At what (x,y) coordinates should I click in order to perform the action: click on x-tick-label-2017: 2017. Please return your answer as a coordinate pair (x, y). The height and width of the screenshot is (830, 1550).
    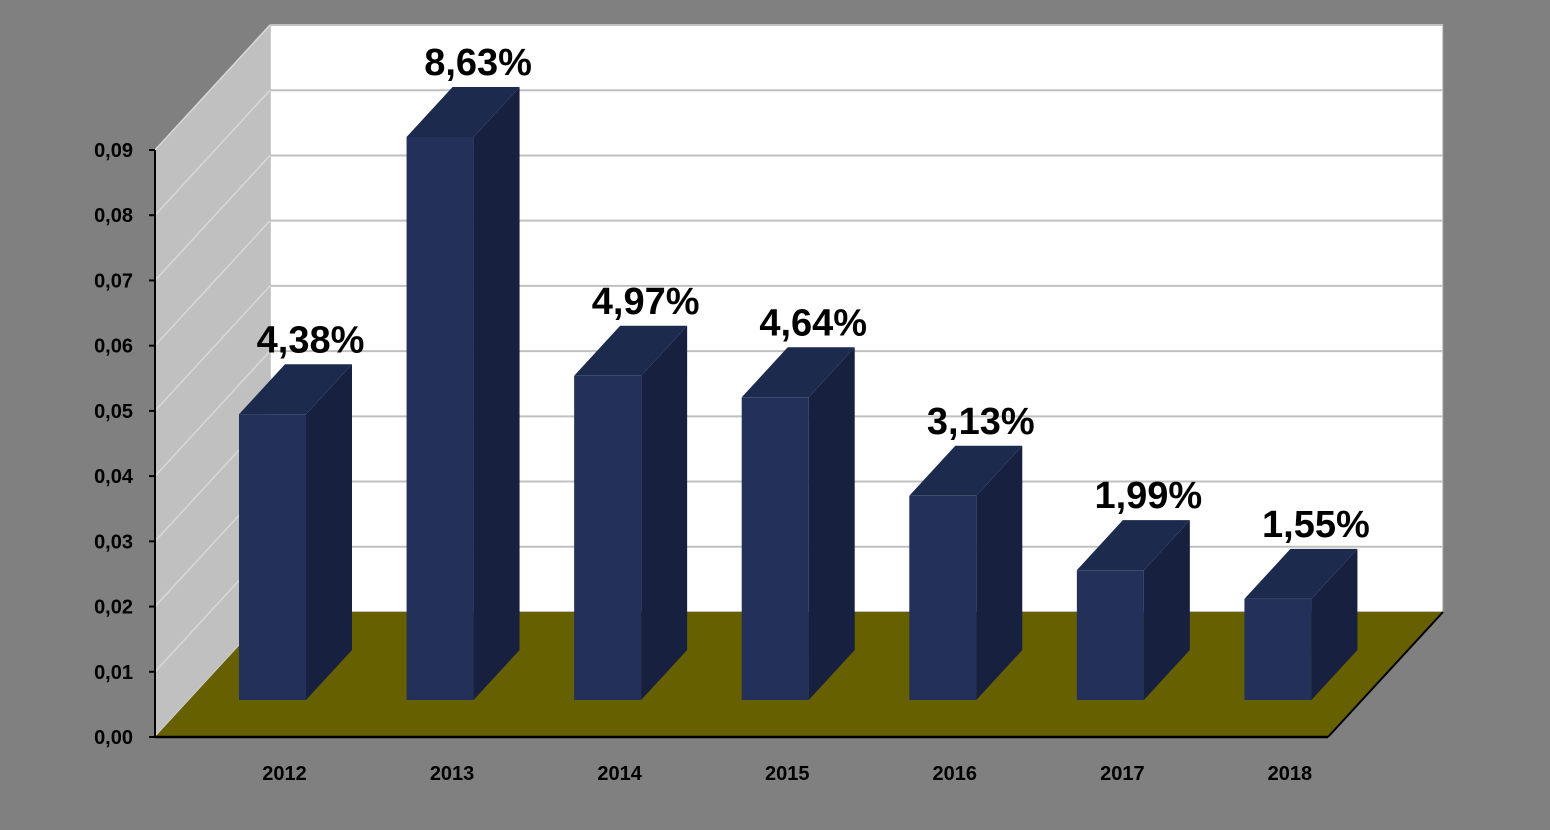
    Looking at the image, I should click on (1122, 774).